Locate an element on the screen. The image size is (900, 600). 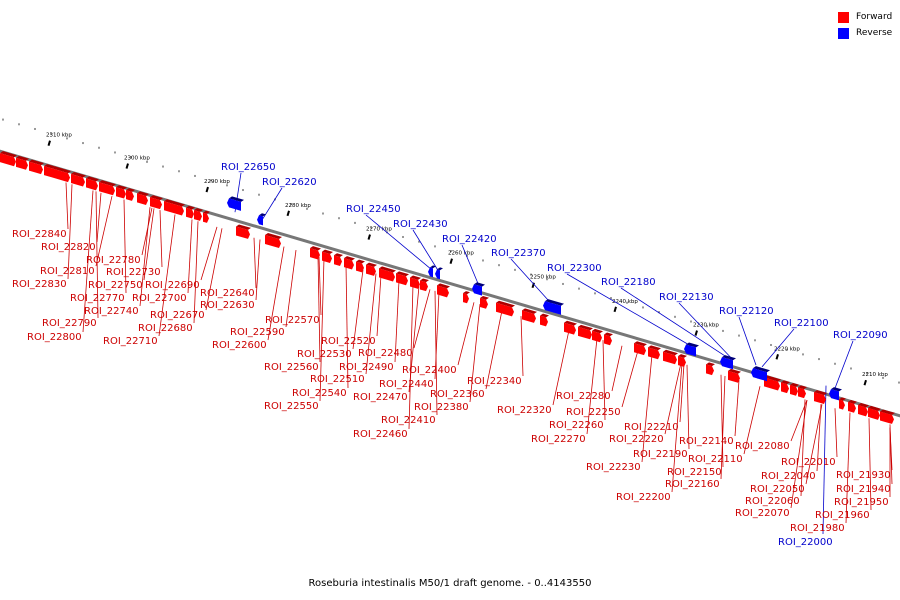
forward-gene-label: ROI_21940 is located at coordinates (863, 489).